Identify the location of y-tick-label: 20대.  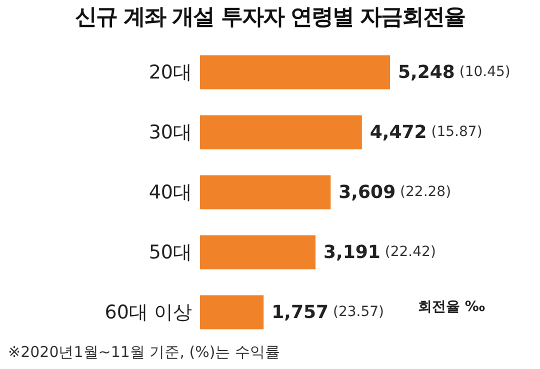
(170, 73).